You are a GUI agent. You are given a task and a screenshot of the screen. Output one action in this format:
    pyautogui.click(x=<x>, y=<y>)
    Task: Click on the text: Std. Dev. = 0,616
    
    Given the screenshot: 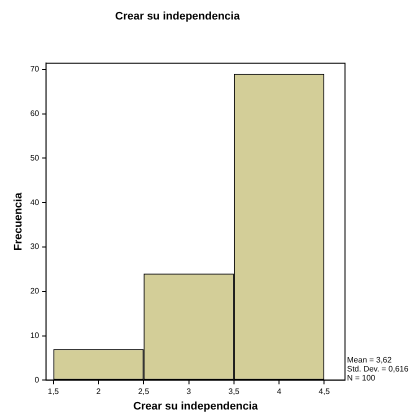 What is the action you would take?
    pyautogui.click(x=378, y=369)
    